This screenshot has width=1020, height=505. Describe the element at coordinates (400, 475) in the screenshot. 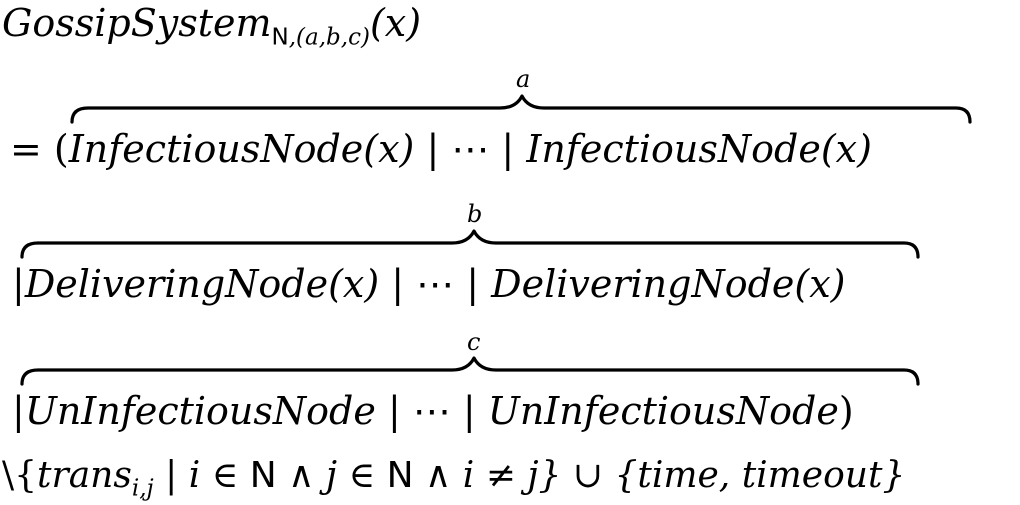

I see `set-n-second: N` at that location.